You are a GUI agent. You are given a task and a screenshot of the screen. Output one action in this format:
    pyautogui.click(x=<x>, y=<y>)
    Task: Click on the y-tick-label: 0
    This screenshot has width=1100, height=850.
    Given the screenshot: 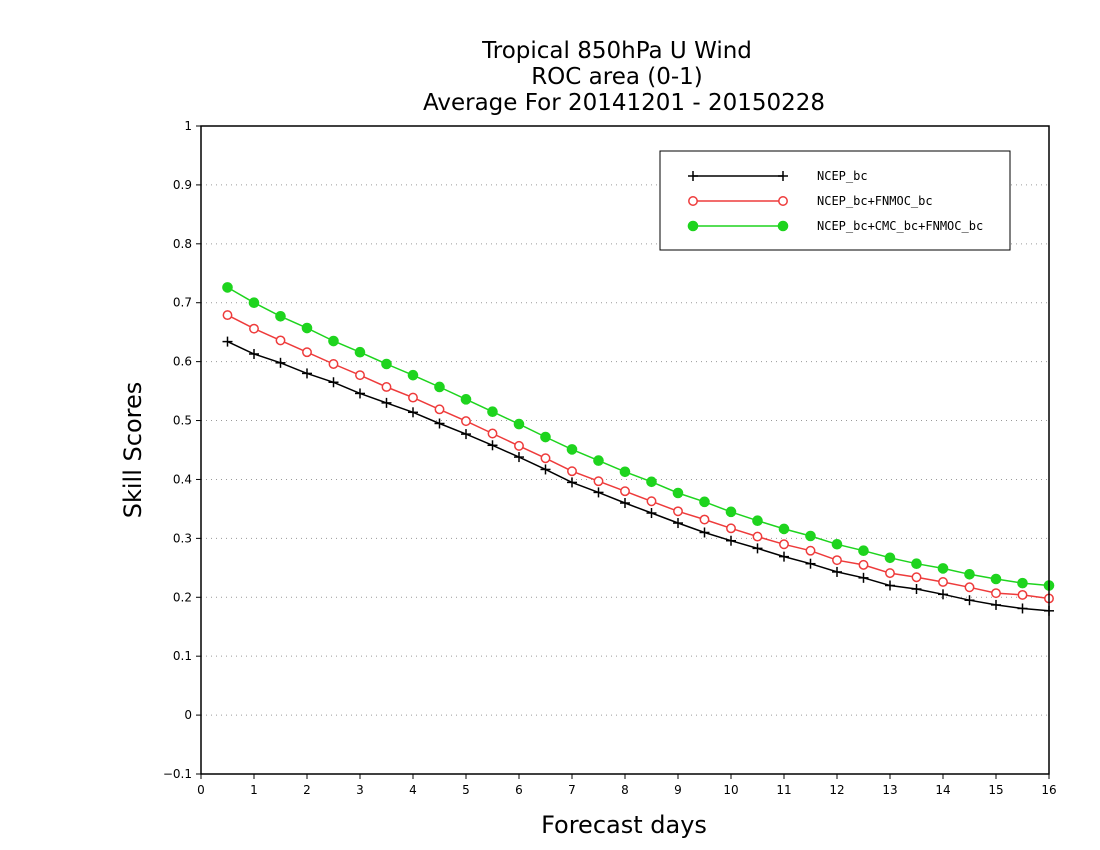 What is the action you would take?
    pyautogui.click(x=188, y=715)
    